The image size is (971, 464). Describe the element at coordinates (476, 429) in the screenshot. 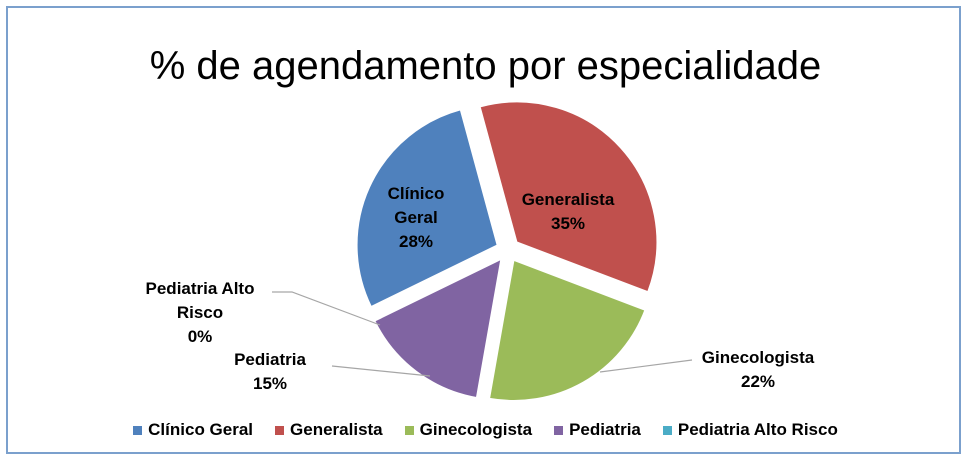

I see `legend-label: Ginecologista` at that location.